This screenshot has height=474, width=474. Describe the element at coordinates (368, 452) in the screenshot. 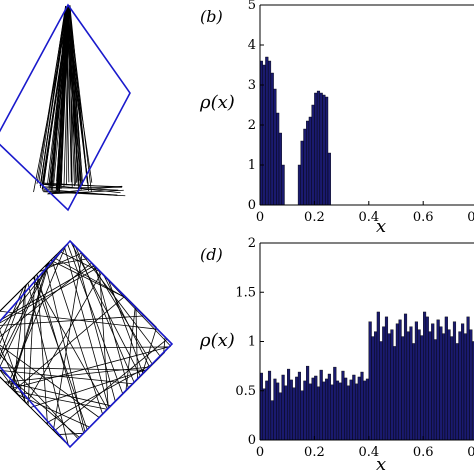

I see `x-tick-label-d-2: 0.4` at that location.